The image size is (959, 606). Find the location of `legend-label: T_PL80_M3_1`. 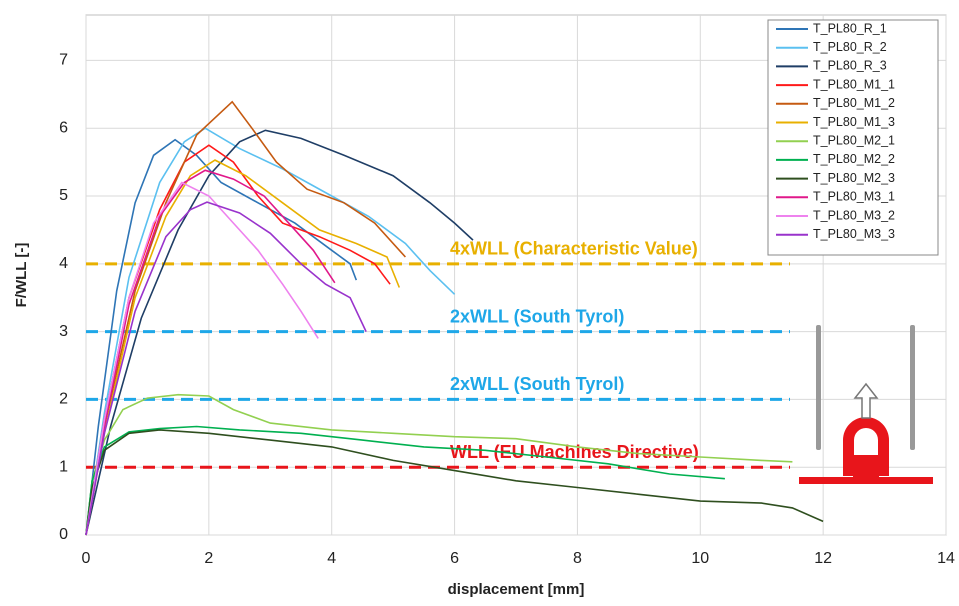

legend-label: T_PL80_M3_1 is located at coordinates (854, 197).